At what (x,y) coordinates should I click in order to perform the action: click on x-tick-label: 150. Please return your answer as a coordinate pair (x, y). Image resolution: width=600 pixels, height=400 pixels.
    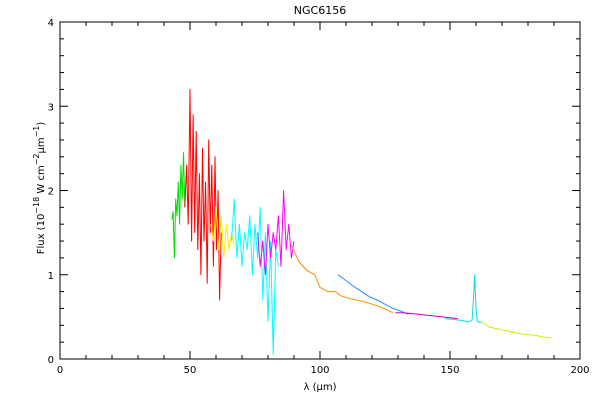
    Looking at the image, I should click on (449, 370).